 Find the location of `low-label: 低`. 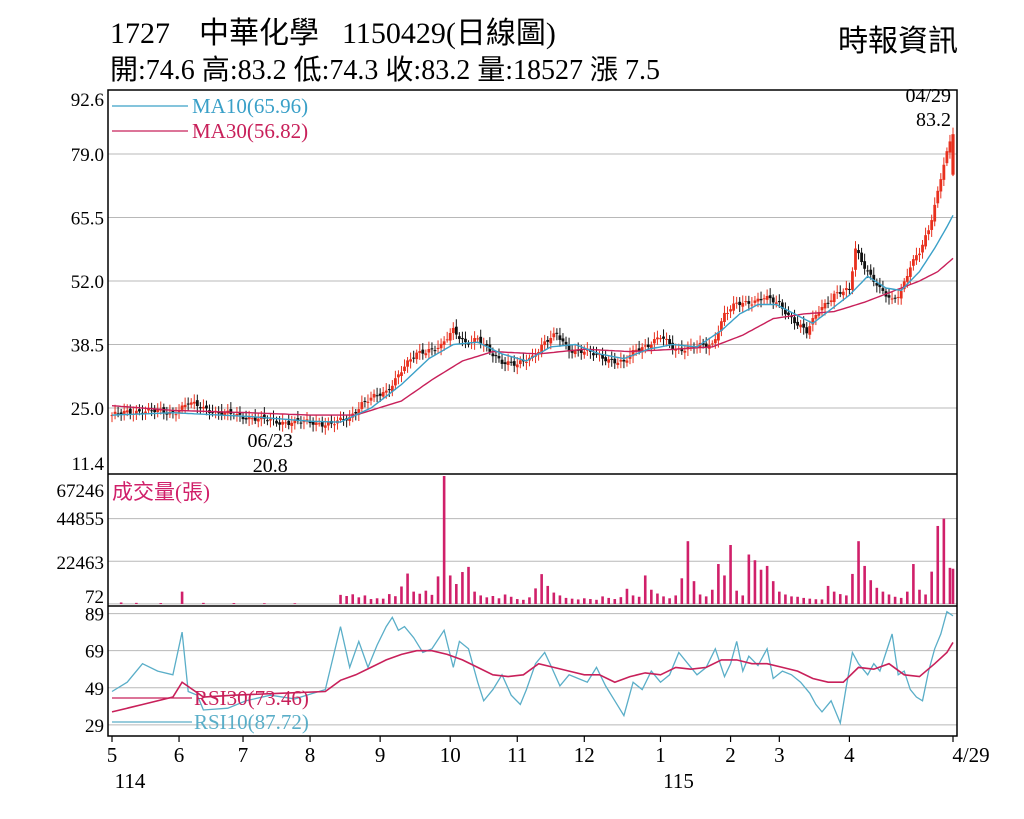

low-label: 低 is located at coordinates (307, 70).